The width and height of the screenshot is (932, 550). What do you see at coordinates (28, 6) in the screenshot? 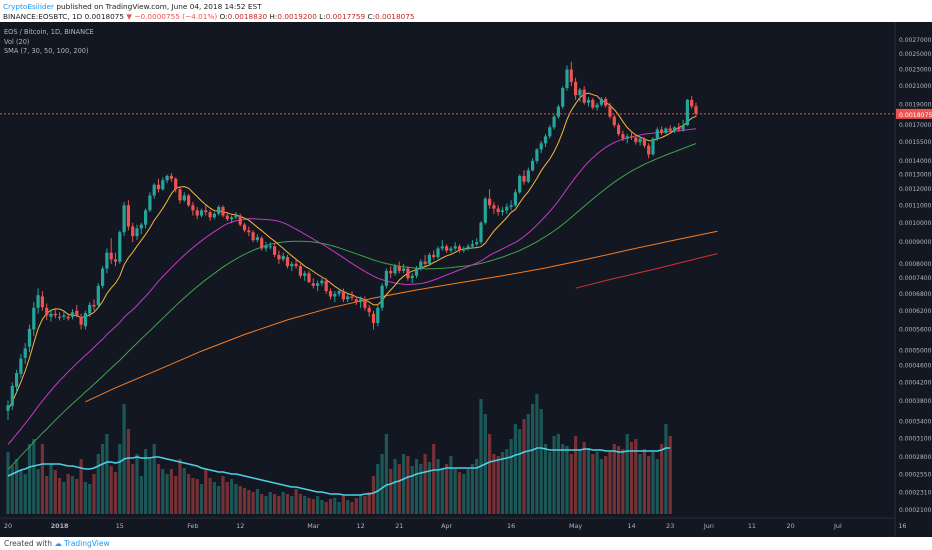
I see `author-link: CryptoEsilider` at bounding box center [28, 6].